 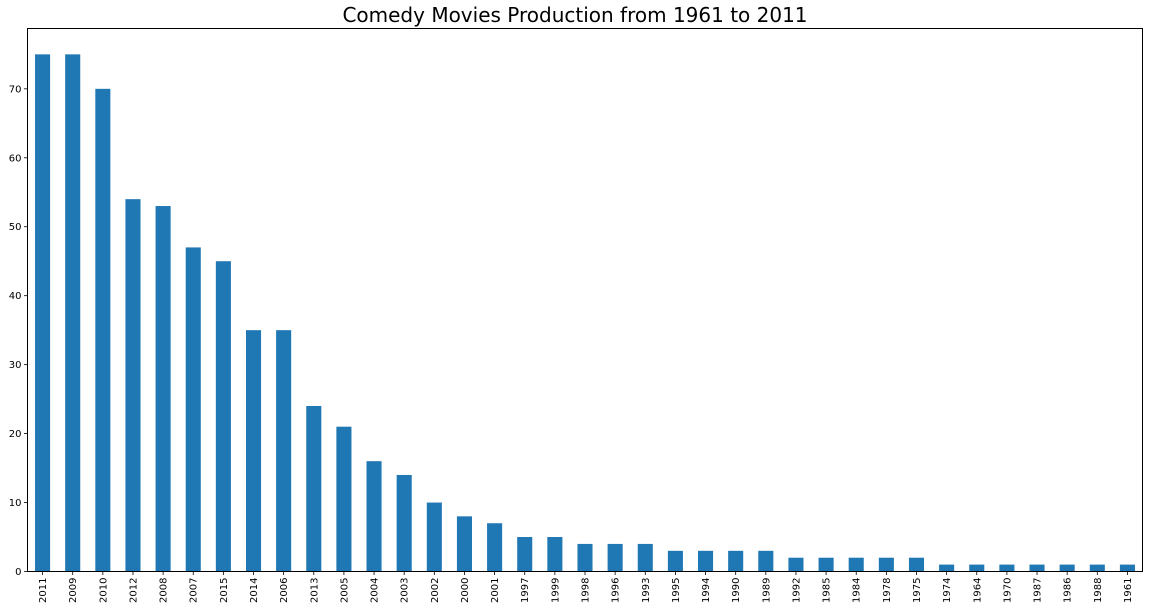 I want to click on x-tick-label: 1975, so click(x=917, y=590).